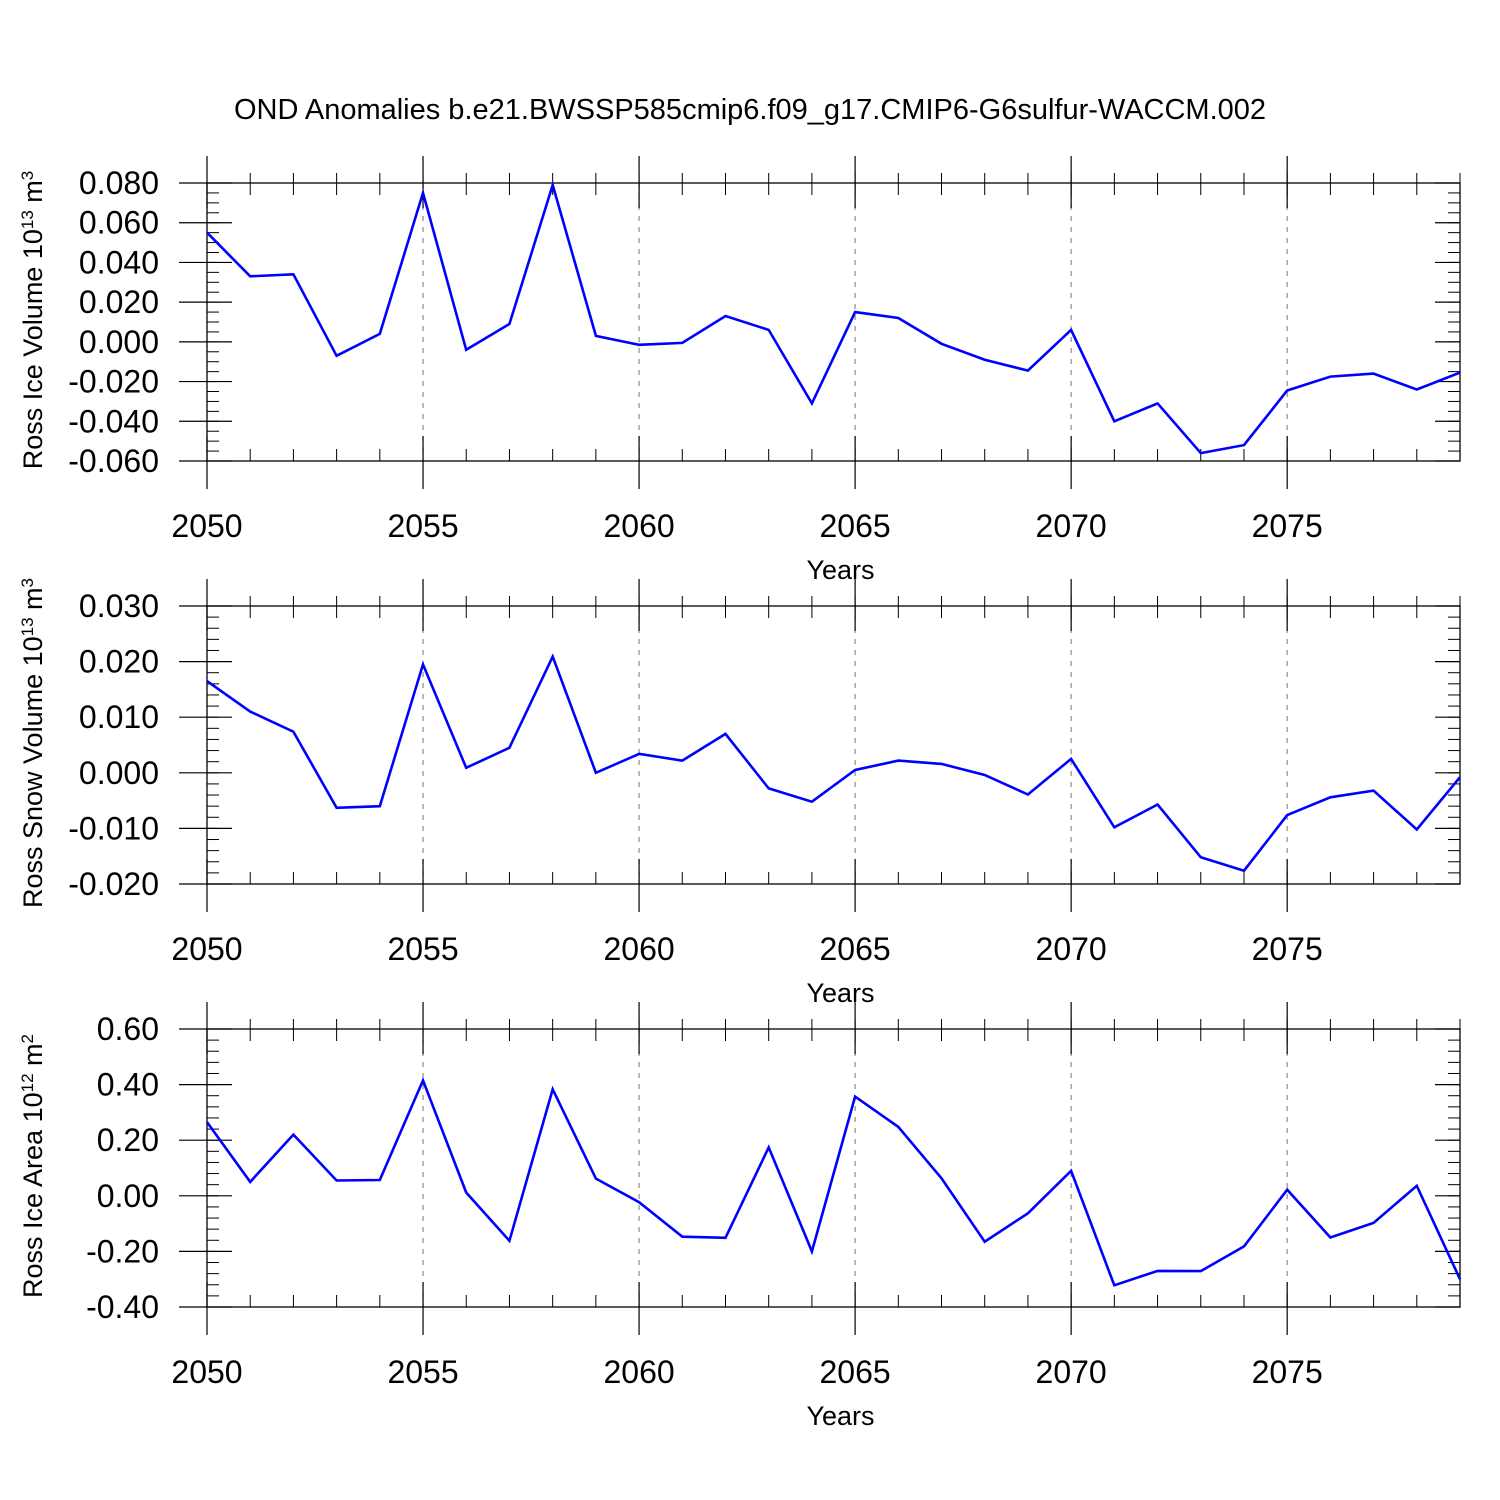  What do you see at coordinates (113, 828) in the screenshot?
I see `y-tick-label: -0.010` at bounding box center [113, 828].